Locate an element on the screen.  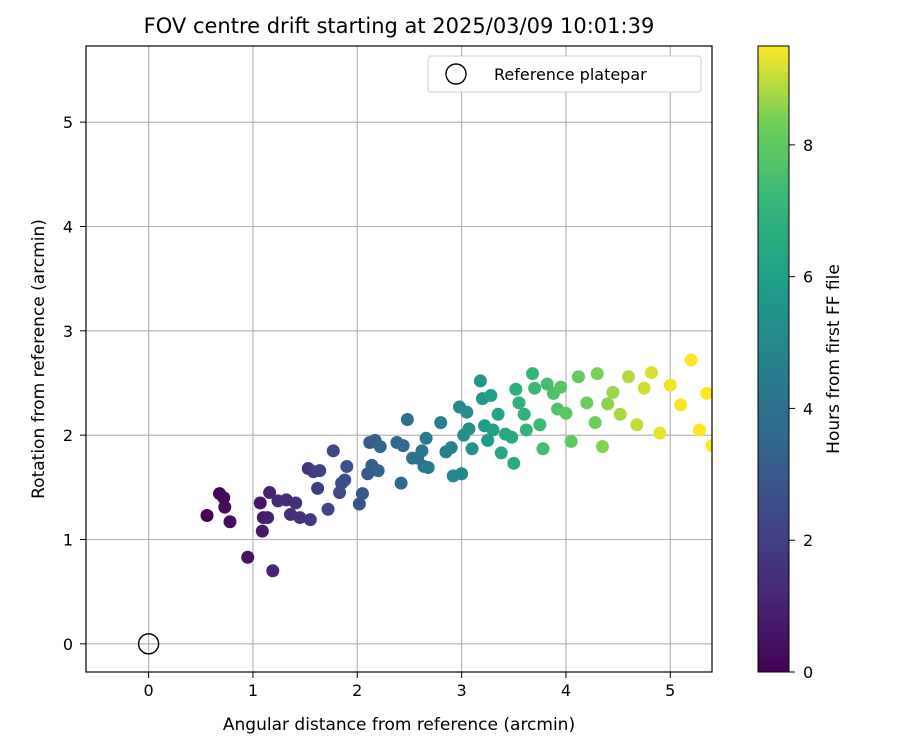
legend-label: Reference platepar is located at coordinates (570, 74).